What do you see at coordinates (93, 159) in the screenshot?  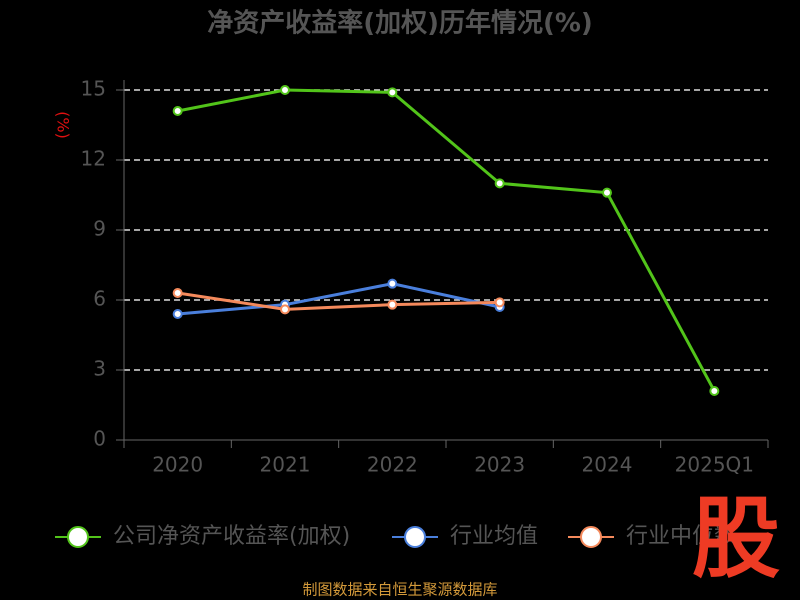 I see `y-tick-label: 12` at bounding box center [93, 159].